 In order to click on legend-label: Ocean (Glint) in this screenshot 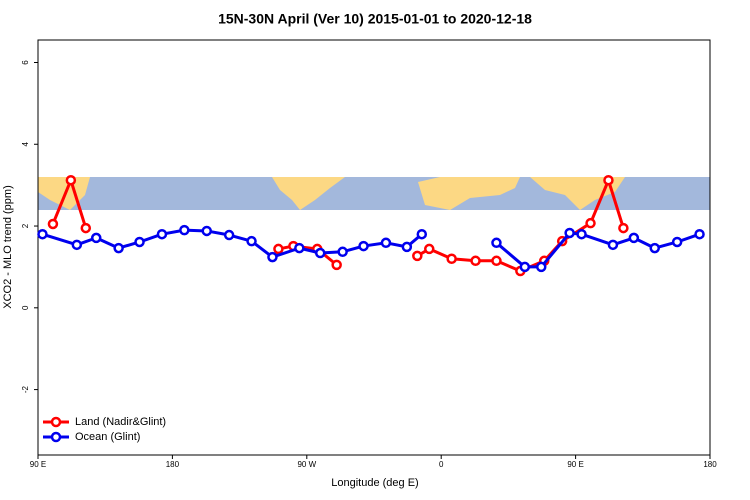, I will do `click(107, 437)`.